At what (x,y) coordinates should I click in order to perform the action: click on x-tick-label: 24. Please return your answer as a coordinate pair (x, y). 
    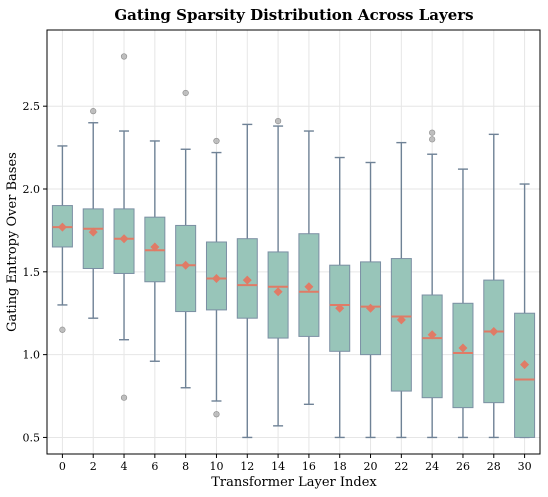
    Looking at the image, I should click on (432, 466).